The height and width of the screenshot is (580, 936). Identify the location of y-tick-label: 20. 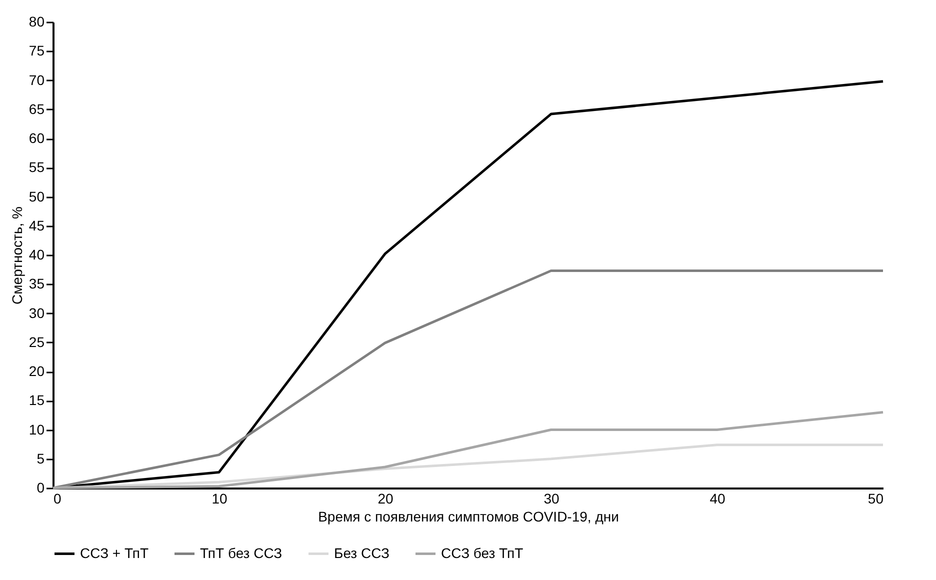
(36, 371).